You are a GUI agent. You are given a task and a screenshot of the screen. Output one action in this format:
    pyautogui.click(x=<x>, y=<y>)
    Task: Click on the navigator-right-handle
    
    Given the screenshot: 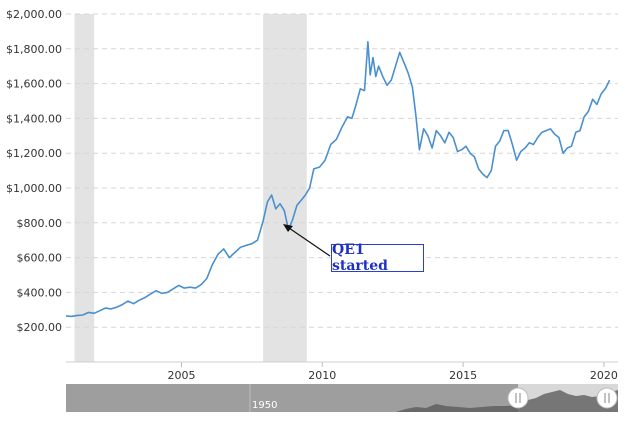 What is the action you would take?
    pyautogui.click(x=607, y=398)
    